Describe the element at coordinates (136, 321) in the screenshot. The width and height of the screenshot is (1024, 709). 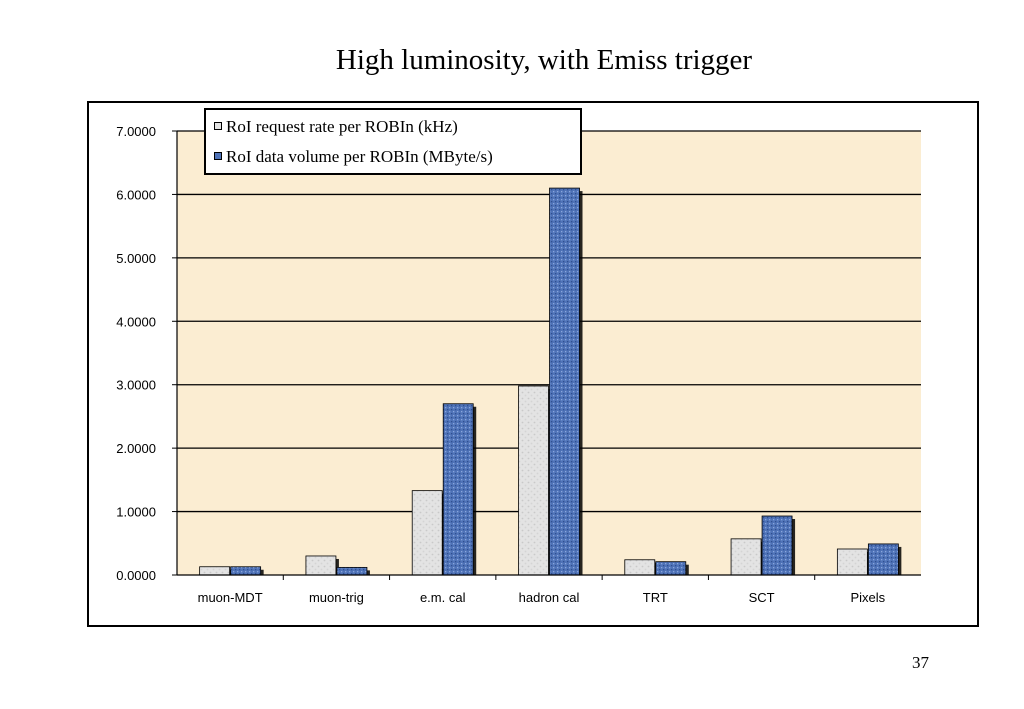
I see `y-tick-label: 4.0000` at that location.